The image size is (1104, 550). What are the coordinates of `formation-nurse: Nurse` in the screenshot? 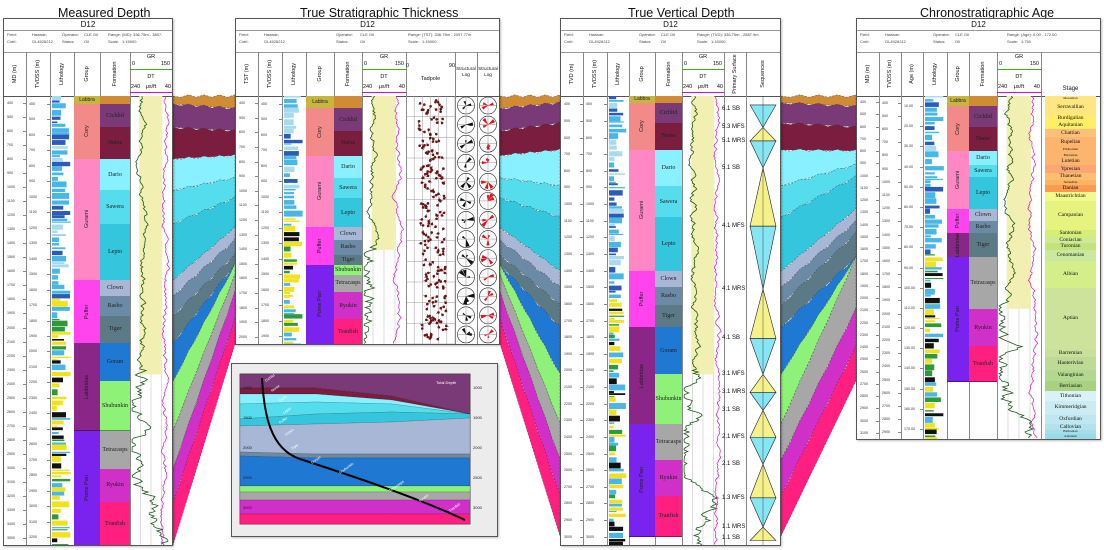 It's located at (348, 143).